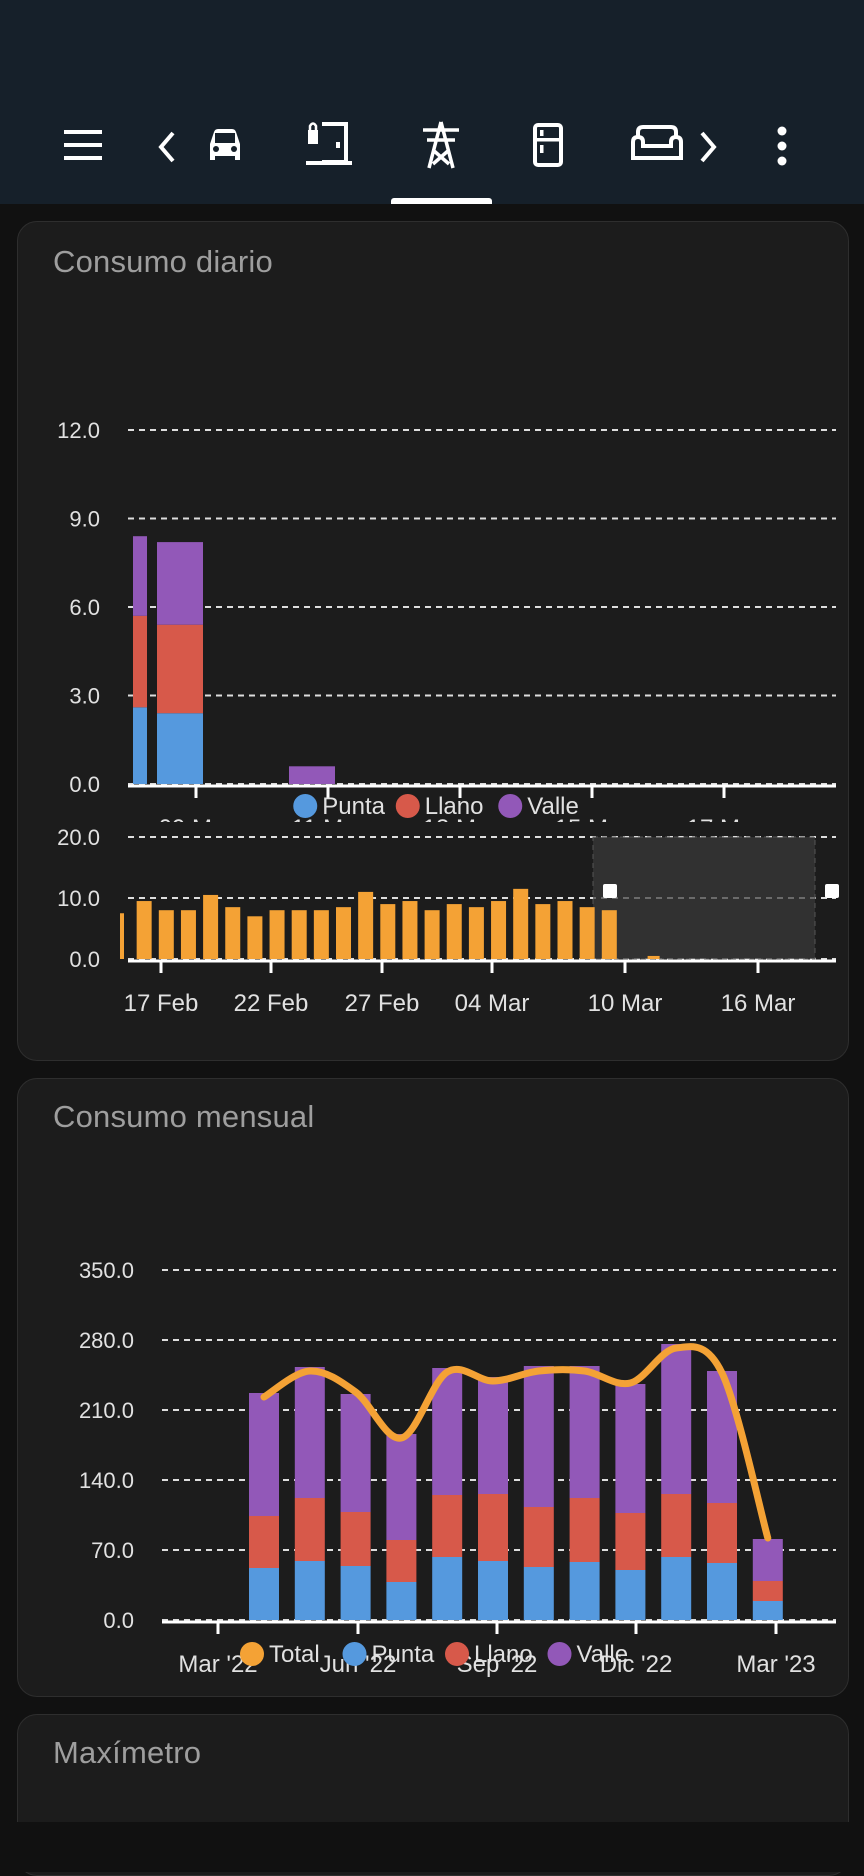 Image resolution: width=864 pixels, height=1876 pixels. Describe the element at coordinates (163, 261) in the screenshot. I see `card-title: Consumo diario` at that location.